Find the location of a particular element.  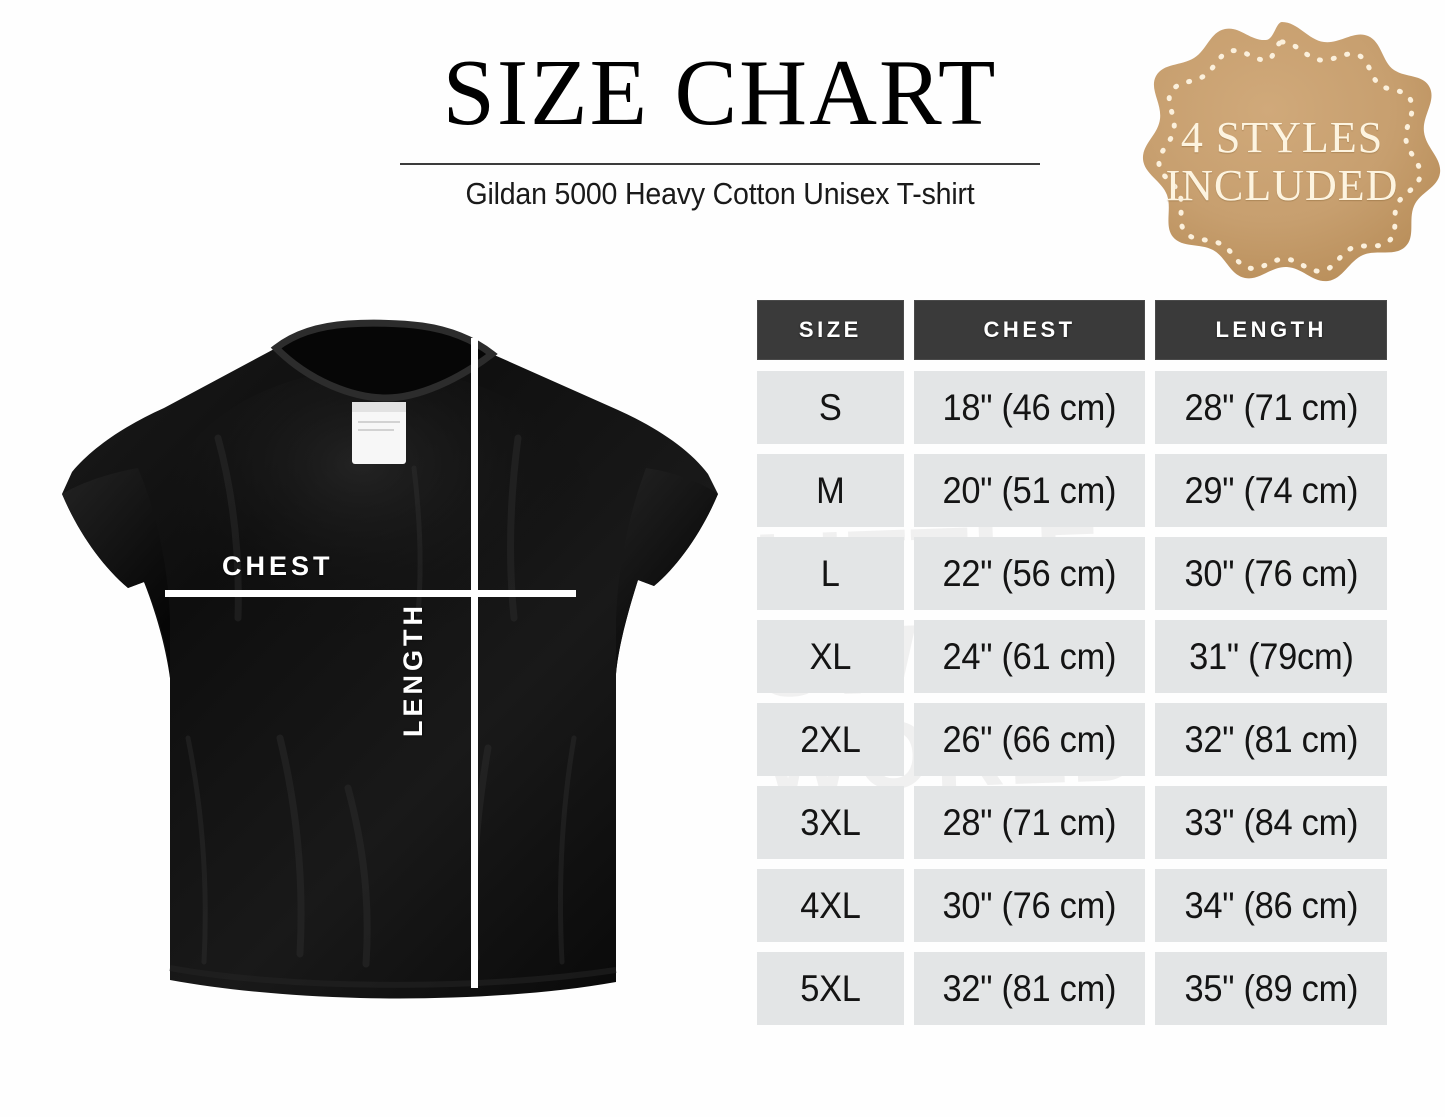

table-row: L 22" (56 cm) 30" (76 cm) is located at coordinates (1072, 573).